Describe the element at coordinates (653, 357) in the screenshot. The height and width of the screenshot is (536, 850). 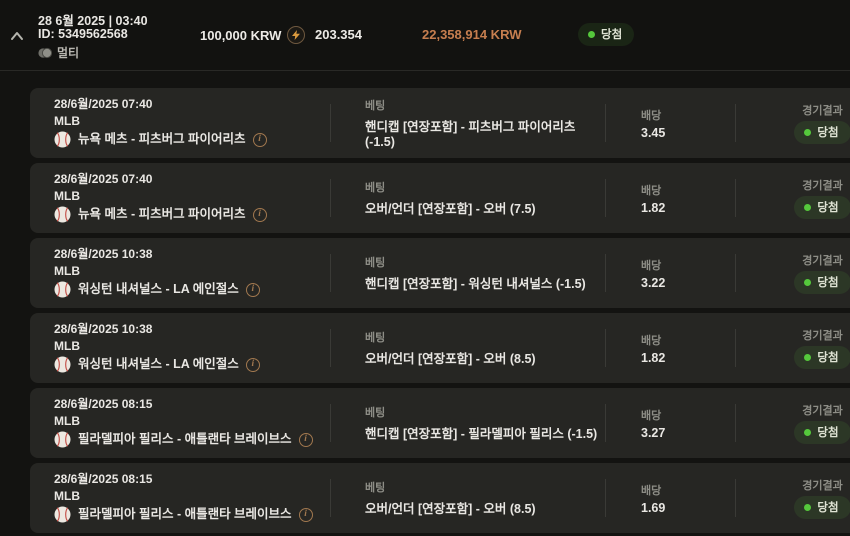
I see `bet-odds: 1.82` at that location.